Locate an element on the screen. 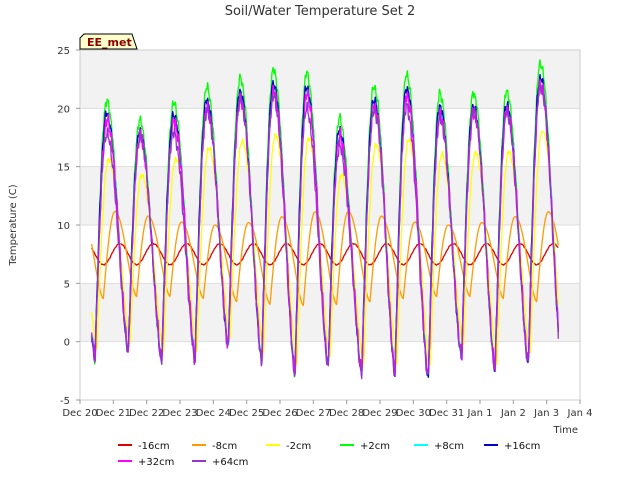  y-tick-label: 10 is located at coordinates (63, 226).